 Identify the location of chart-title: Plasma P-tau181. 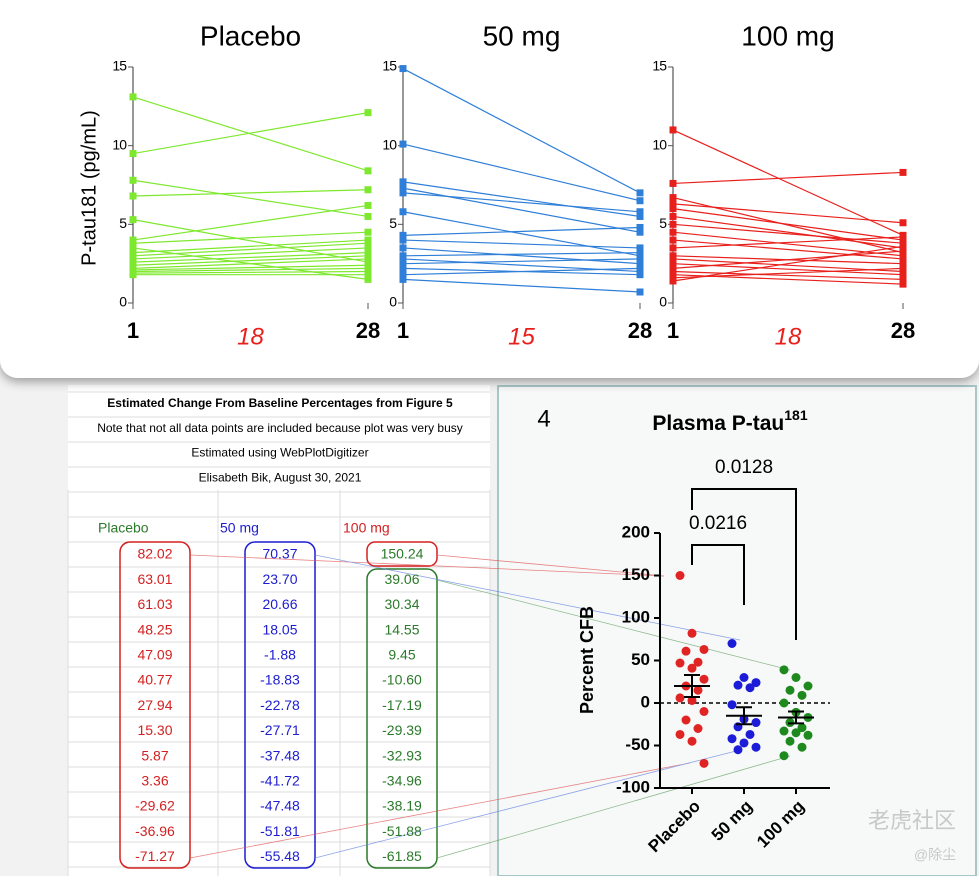
(729, 421).